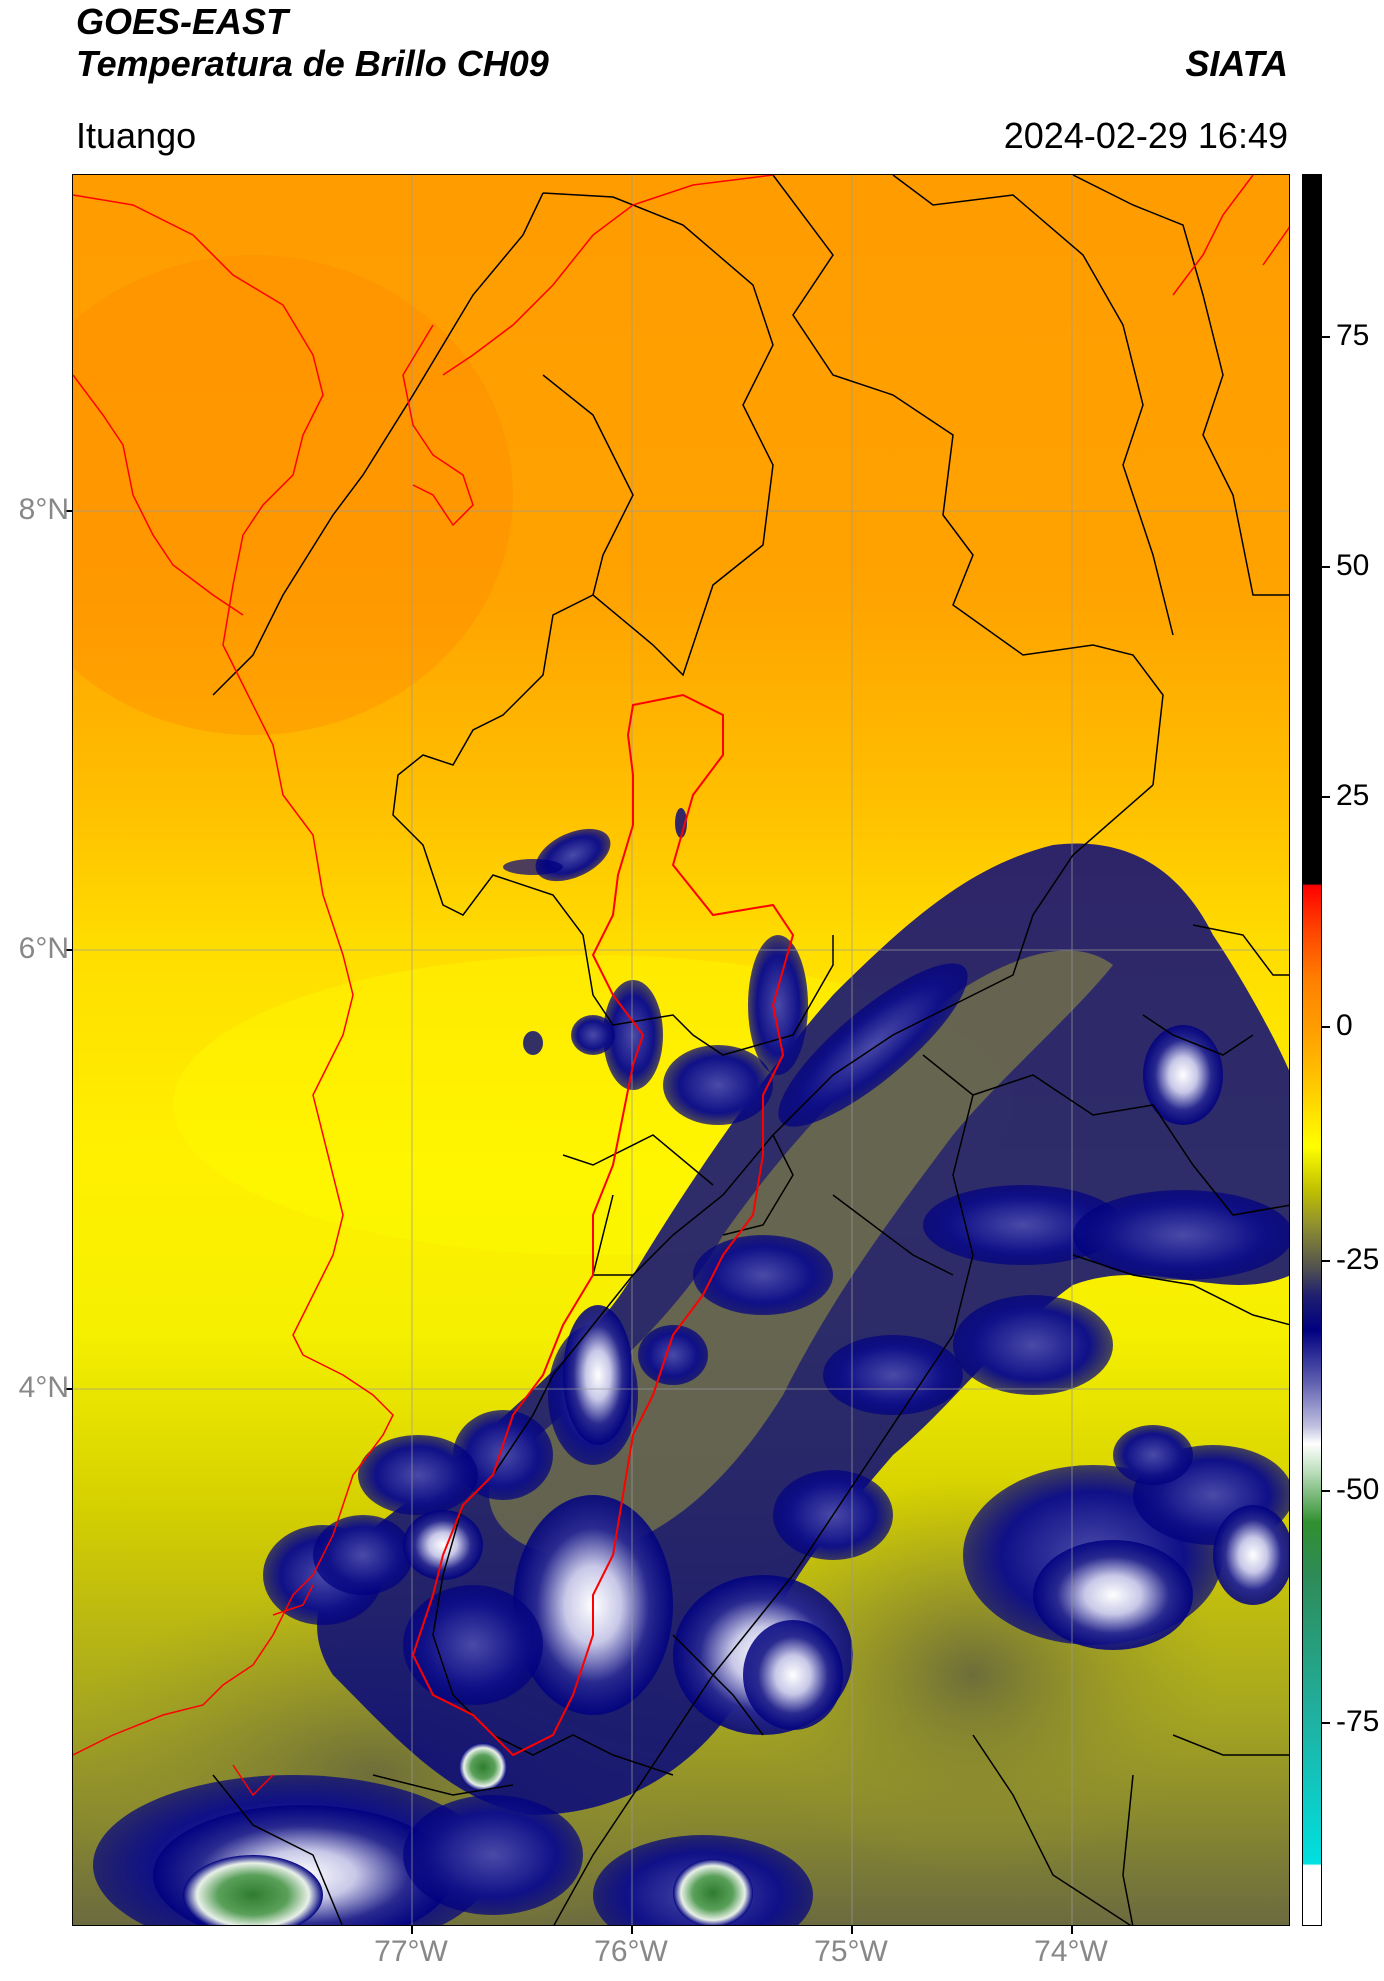 The height and width of the screenshot is (1981, 1384). Describe the element at coordinates (1071, 1951) in the screenshot. I see `lon-label-74w: 74°W` at that location.